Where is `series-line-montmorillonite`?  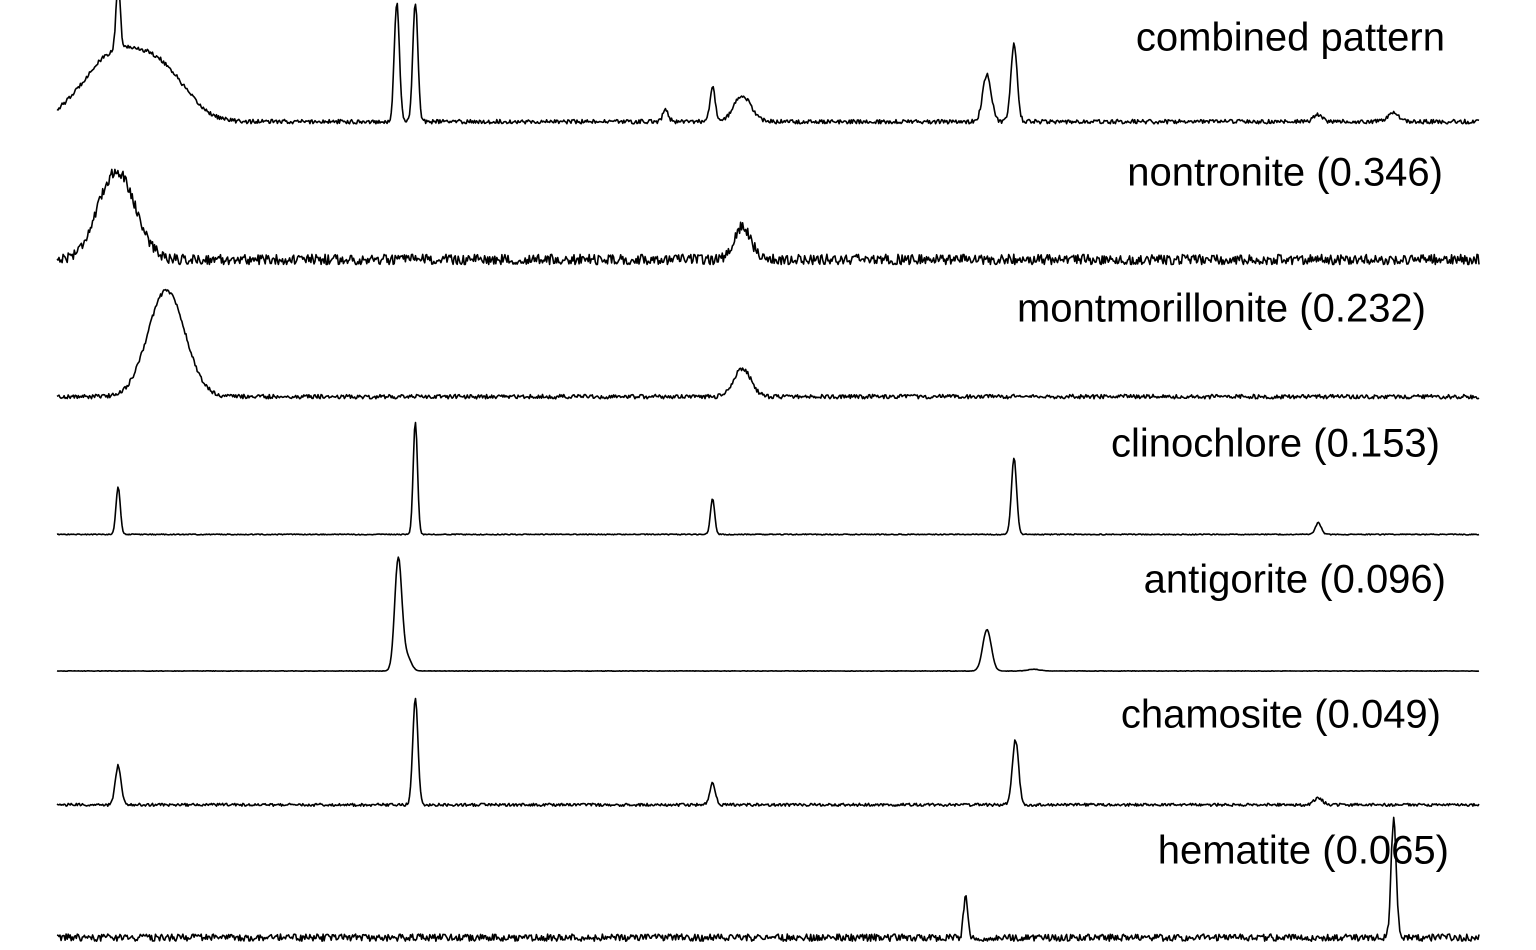
series-line-montmorillonite is located at coordinates (768, 344).